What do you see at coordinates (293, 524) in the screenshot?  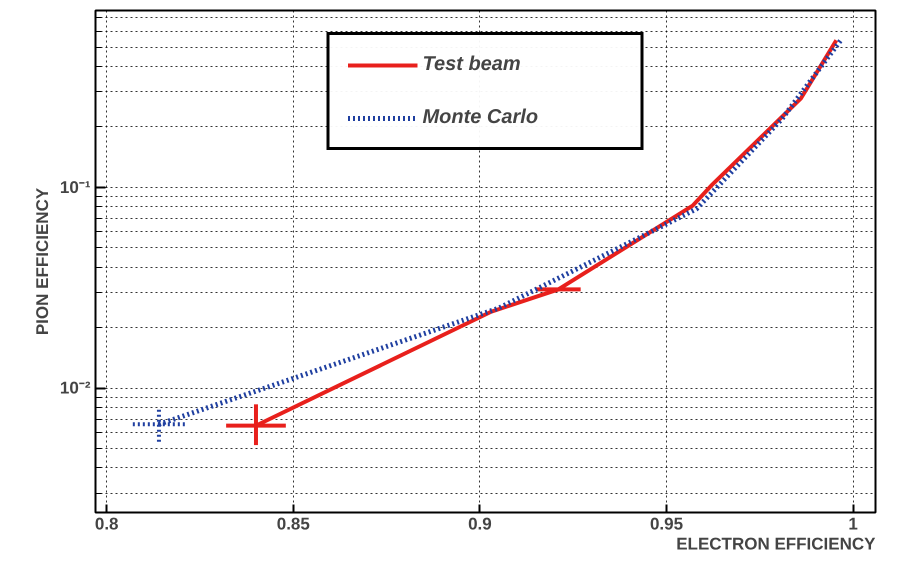 I see `x-tick-label: 0.85` at bounding box center [293, 524].